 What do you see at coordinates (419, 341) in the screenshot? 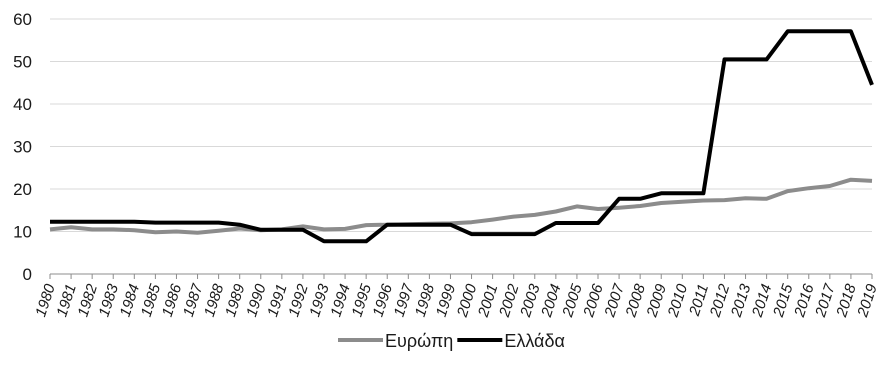
I see `legend-label-0: Ευρώπη` at bounding box center [419, 341].